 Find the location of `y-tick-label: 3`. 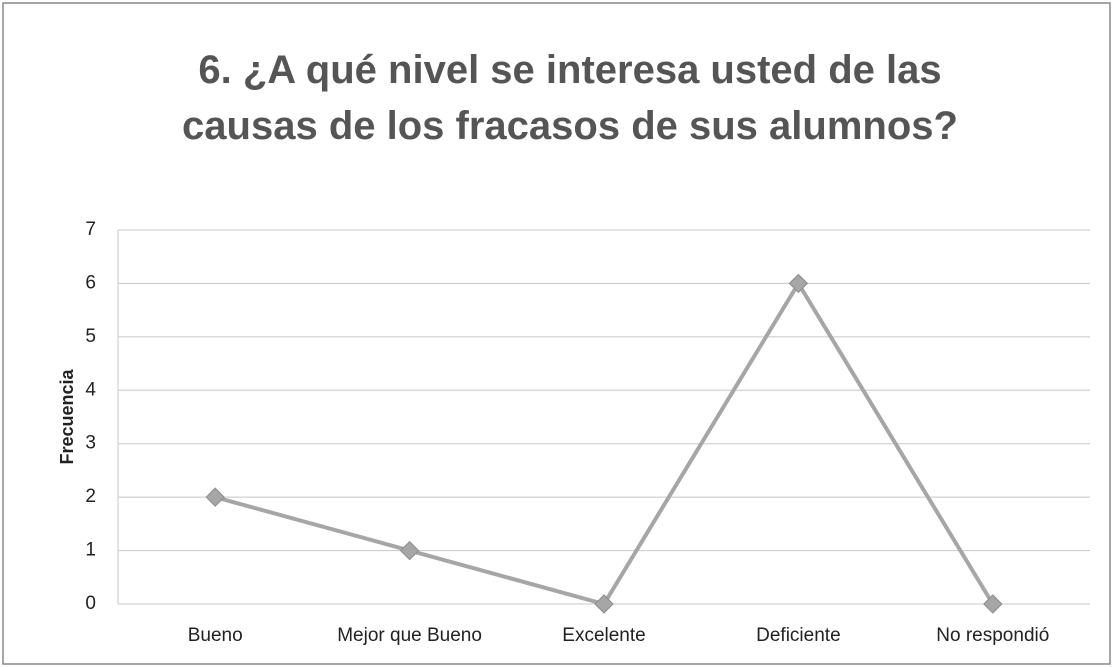

y-tick-label: 3 is located at coordinates (90, 443).